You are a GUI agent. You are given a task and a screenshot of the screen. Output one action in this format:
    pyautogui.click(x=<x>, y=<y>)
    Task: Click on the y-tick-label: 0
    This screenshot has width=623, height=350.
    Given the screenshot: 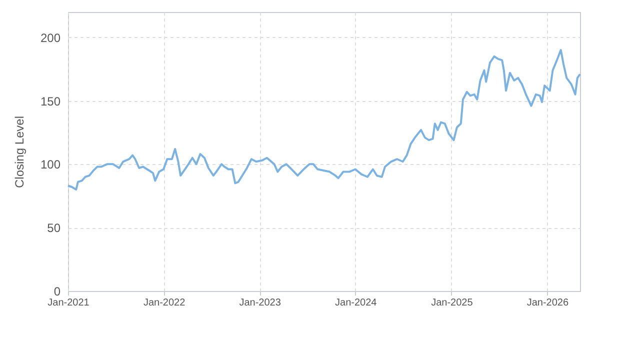 What is the action you would take?
    pyautogui.click(x=57, y=291)
    